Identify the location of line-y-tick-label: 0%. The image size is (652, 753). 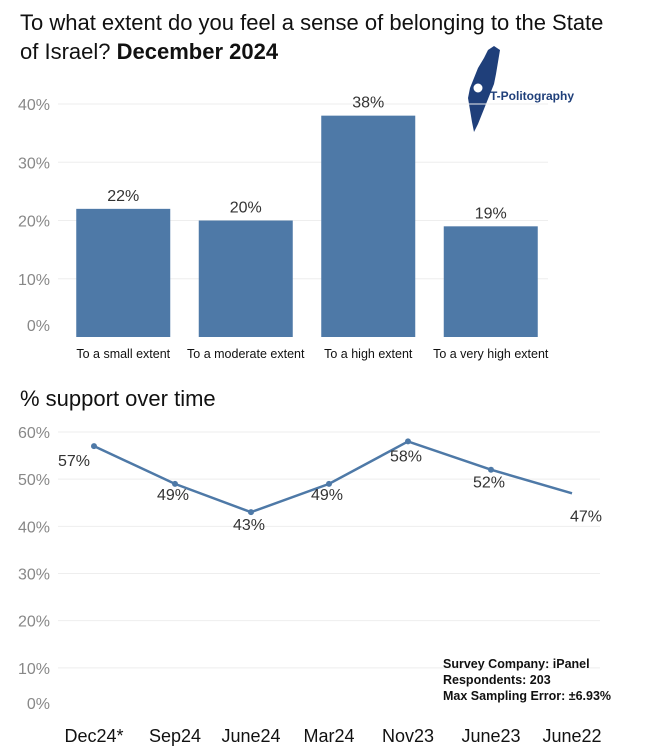
(38, 704).